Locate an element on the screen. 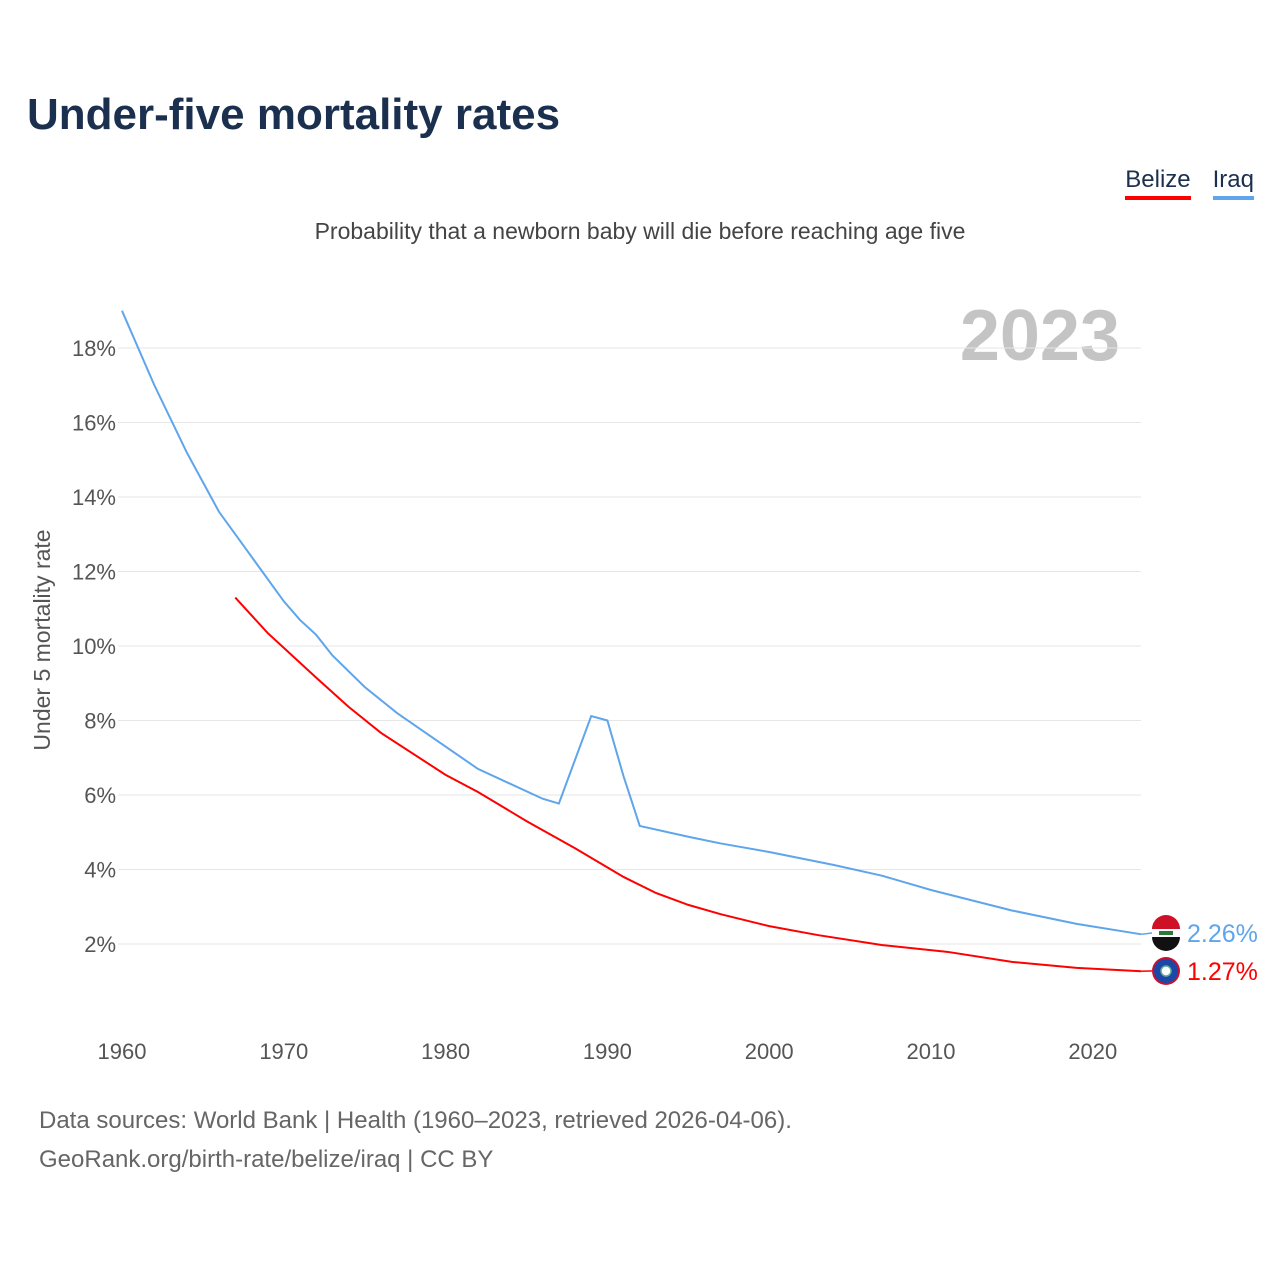 This screenshot has width=1280, height=1280. legend-belize: Belize is located at coordinates (1158, 183).